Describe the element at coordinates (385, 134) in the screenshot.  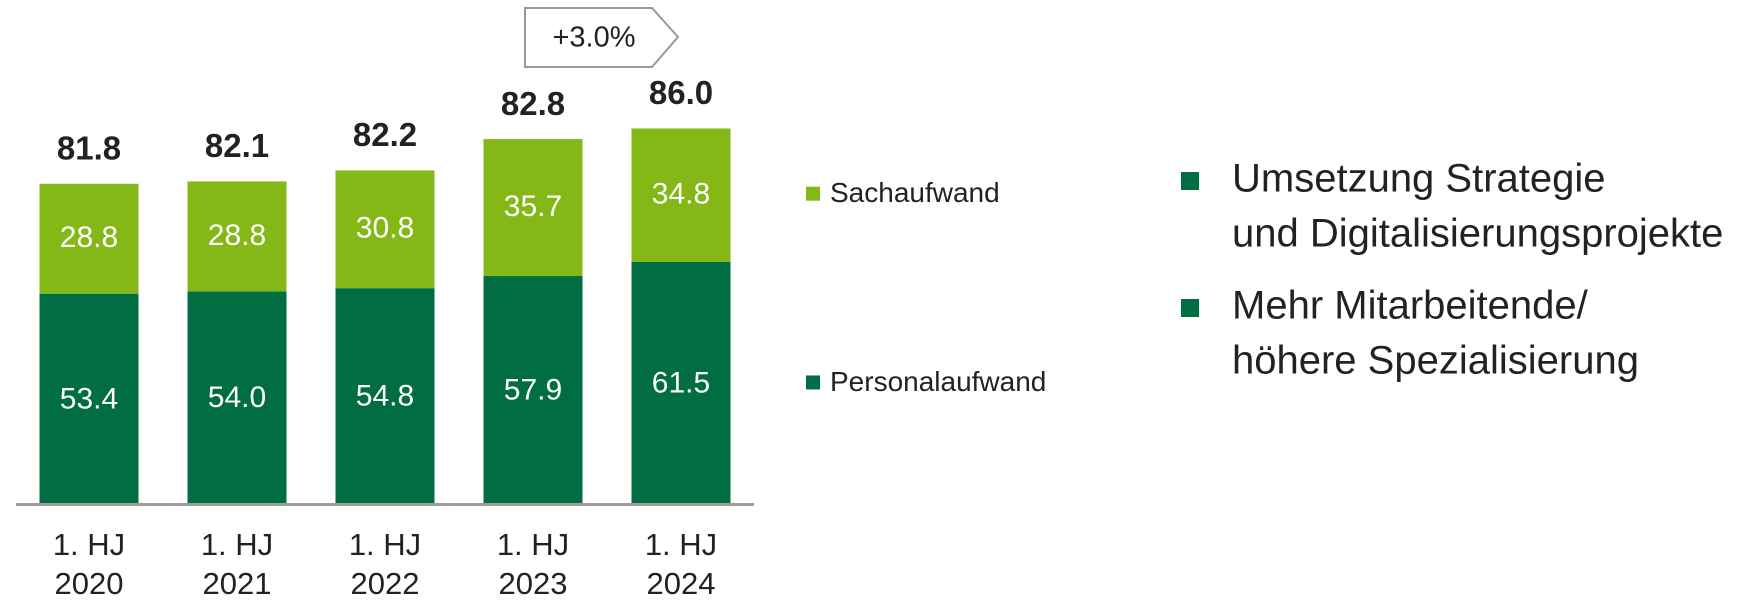
I see `total-label: 82.2` at that location.